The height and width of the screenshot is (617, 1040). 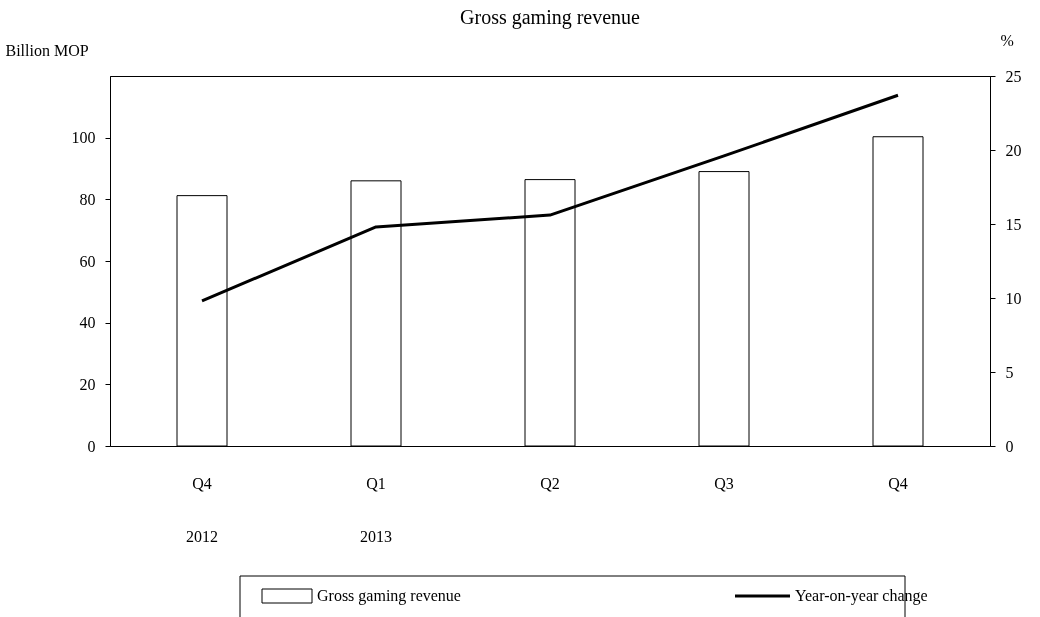 What do you see at coordinates (87, 323) in the screenshot?
I see `y-tick-label: 40` at bounding box center [87, 323].